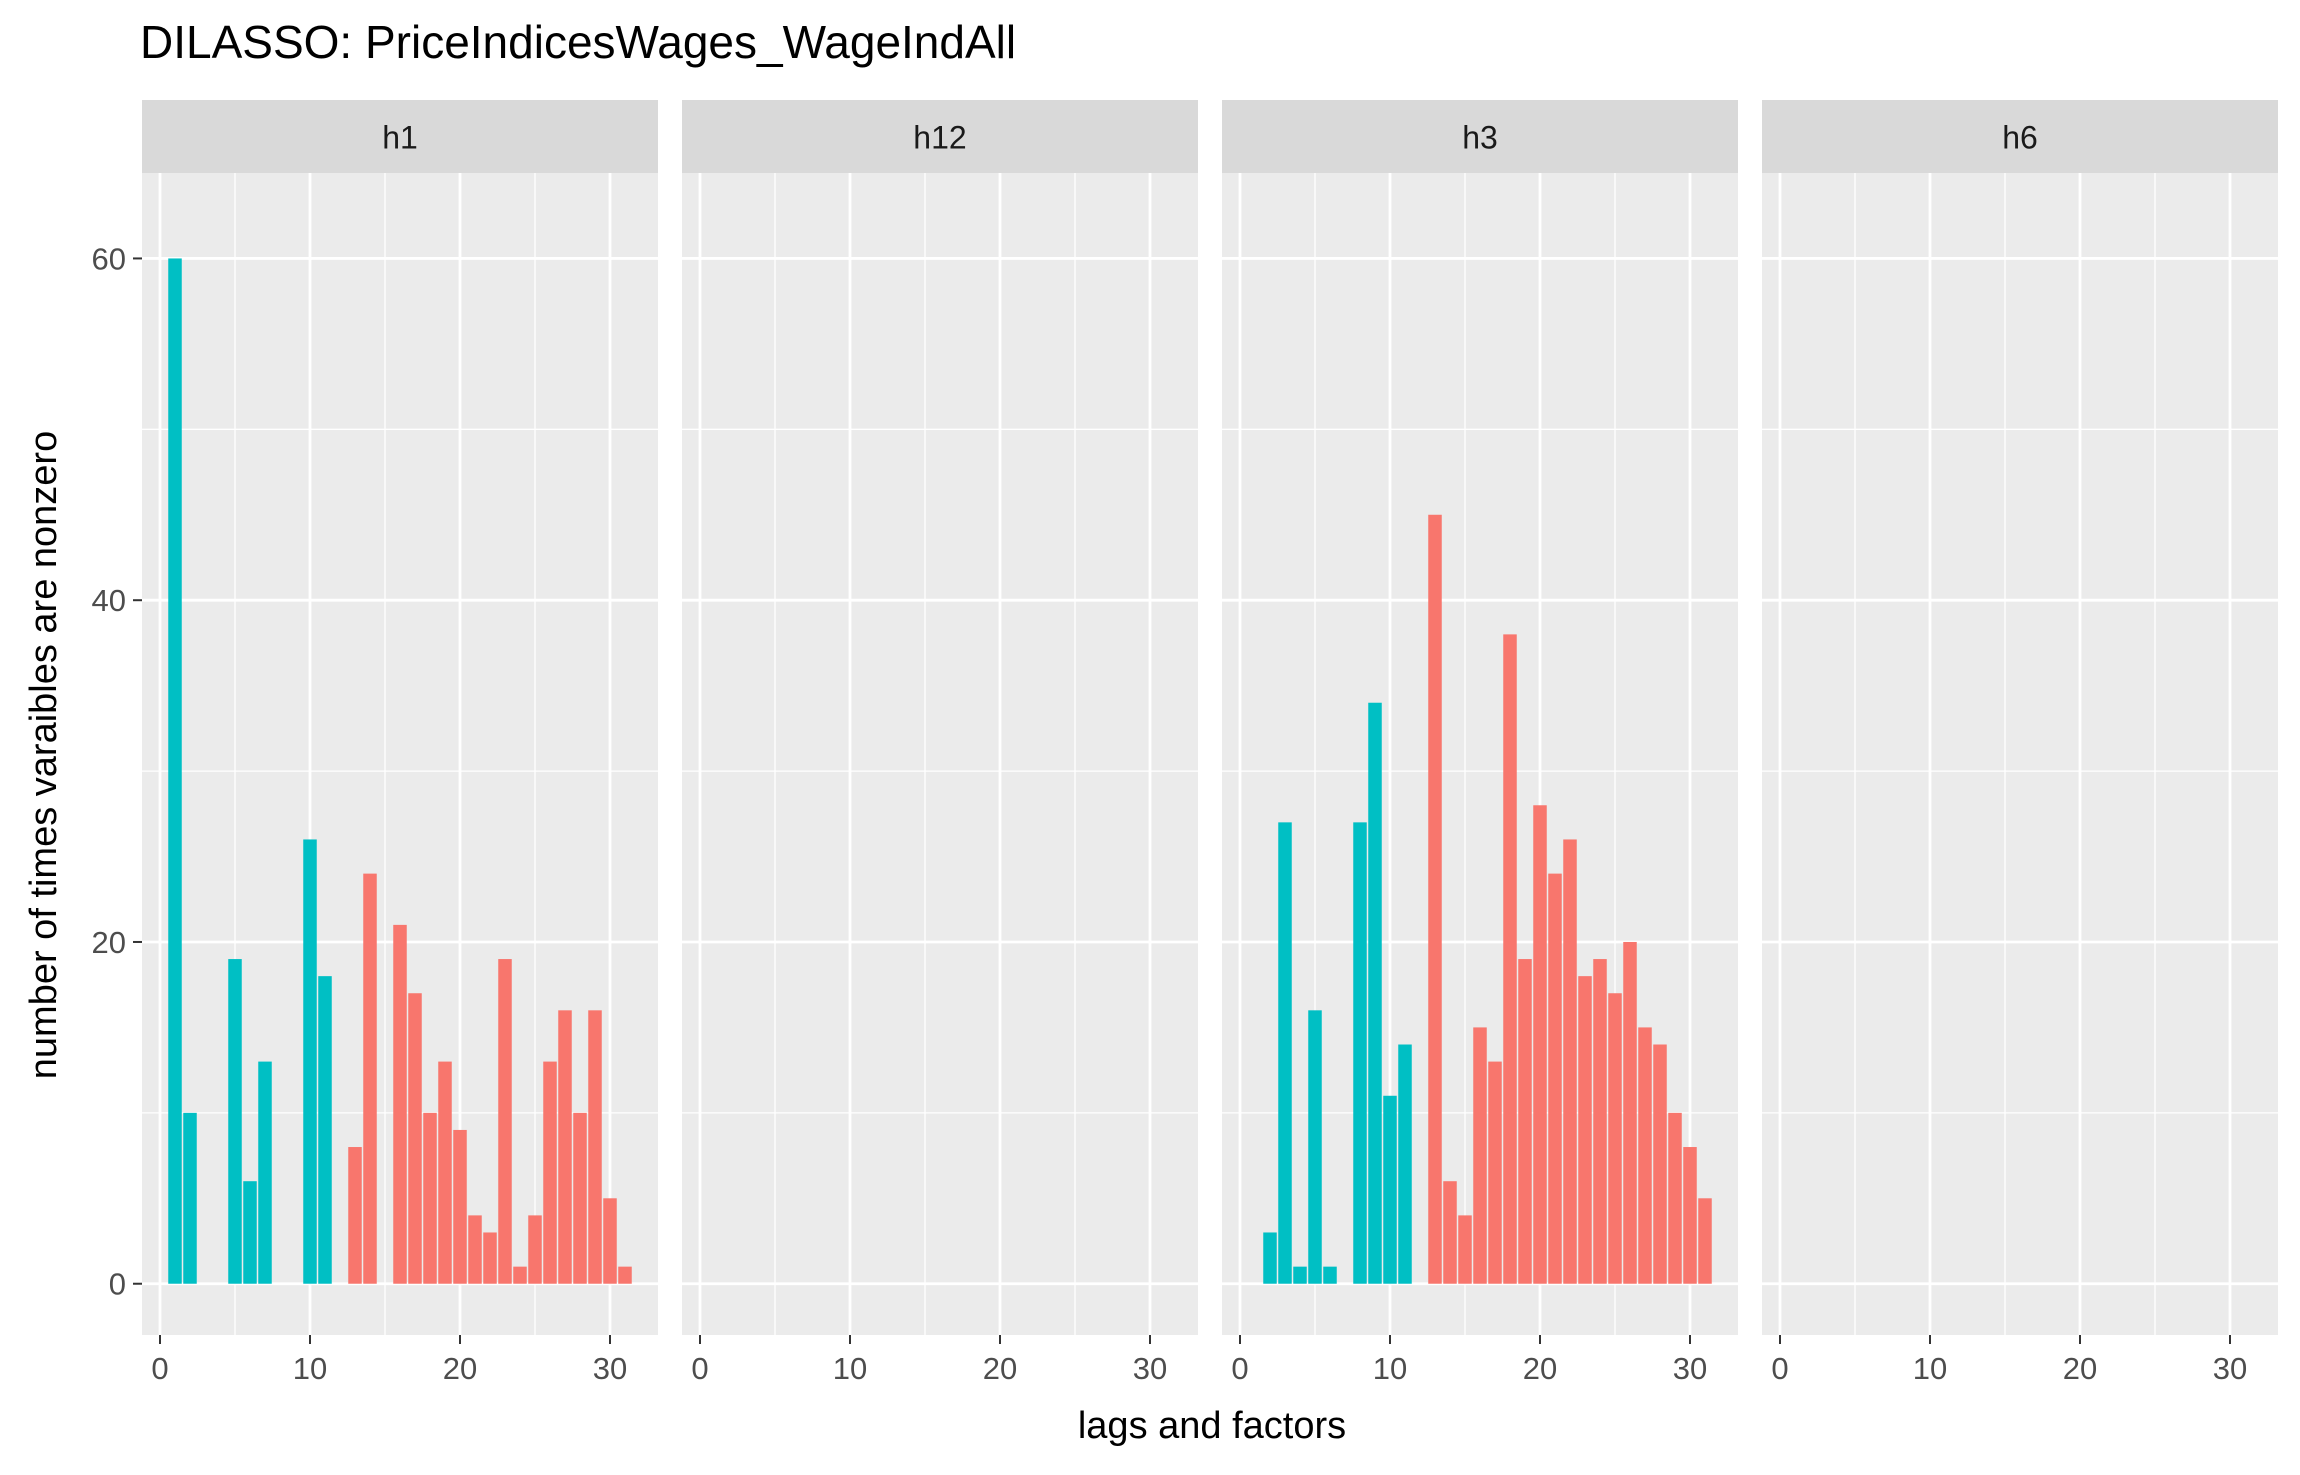 The image size is (2300, 1475). What do you see at coordinates (44, 755) in the screenshot?
I see `y-axis-label: number of times varaibles are nonzero` at bounding box center [44, 755].